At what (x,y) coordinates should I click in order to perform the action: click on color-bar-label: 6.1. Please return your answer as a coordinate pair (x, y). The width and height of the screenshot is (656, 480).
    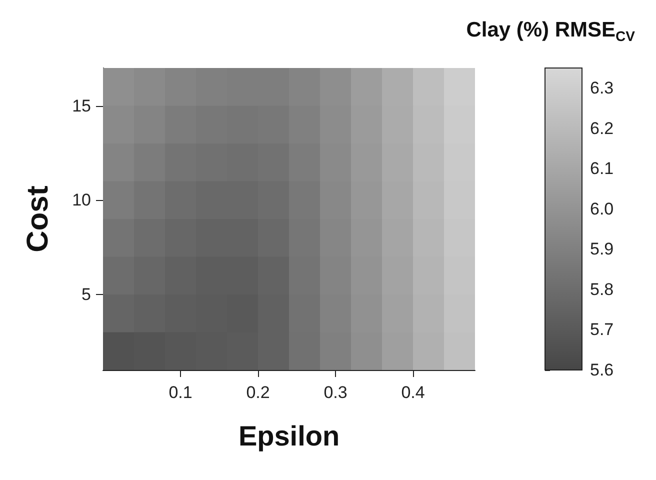
    Looking at the image, I should click on (602, 168).